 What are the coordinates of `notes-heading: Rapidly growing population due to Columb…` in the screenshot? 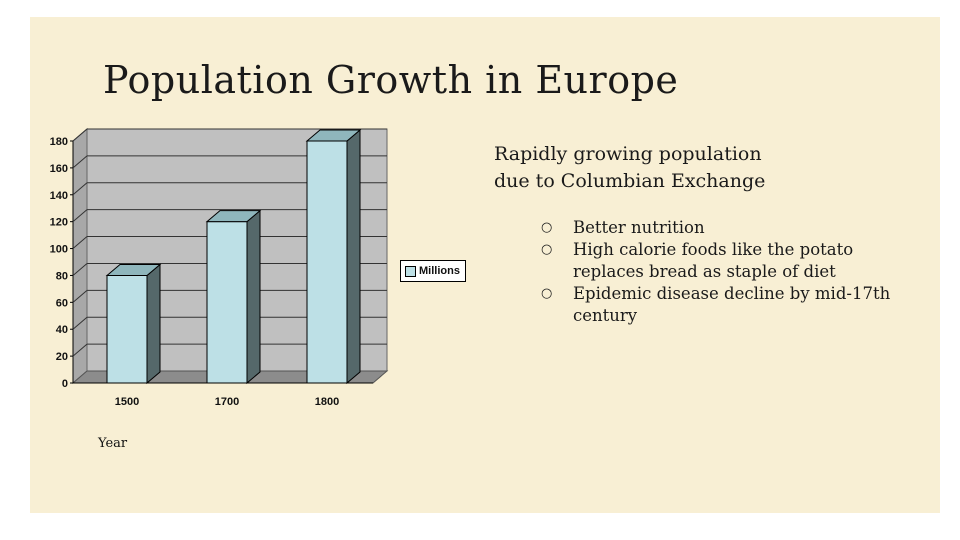 It's located at (709, 168).